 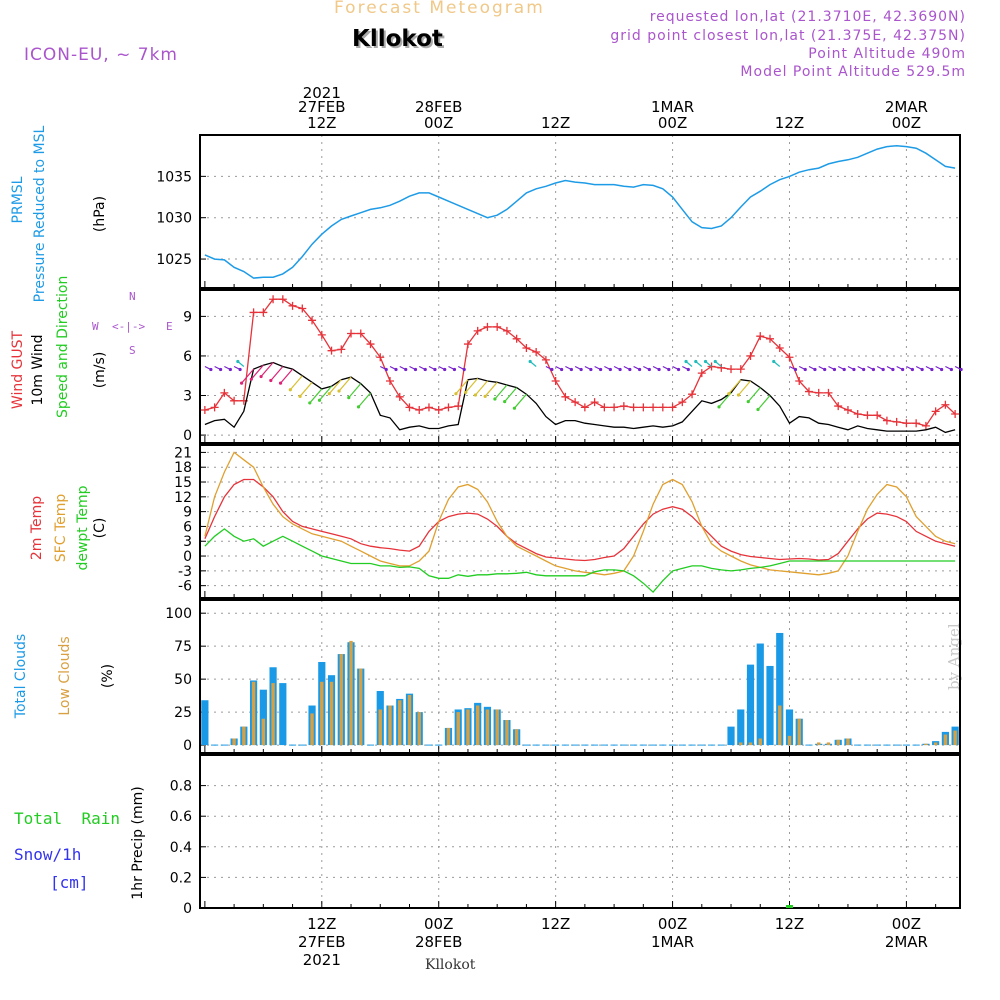 What do you see at coordinates (887, 54) in the screenshot?
I see `point-altitude: Point Altitude 490m` at bounding box center [887, 54].